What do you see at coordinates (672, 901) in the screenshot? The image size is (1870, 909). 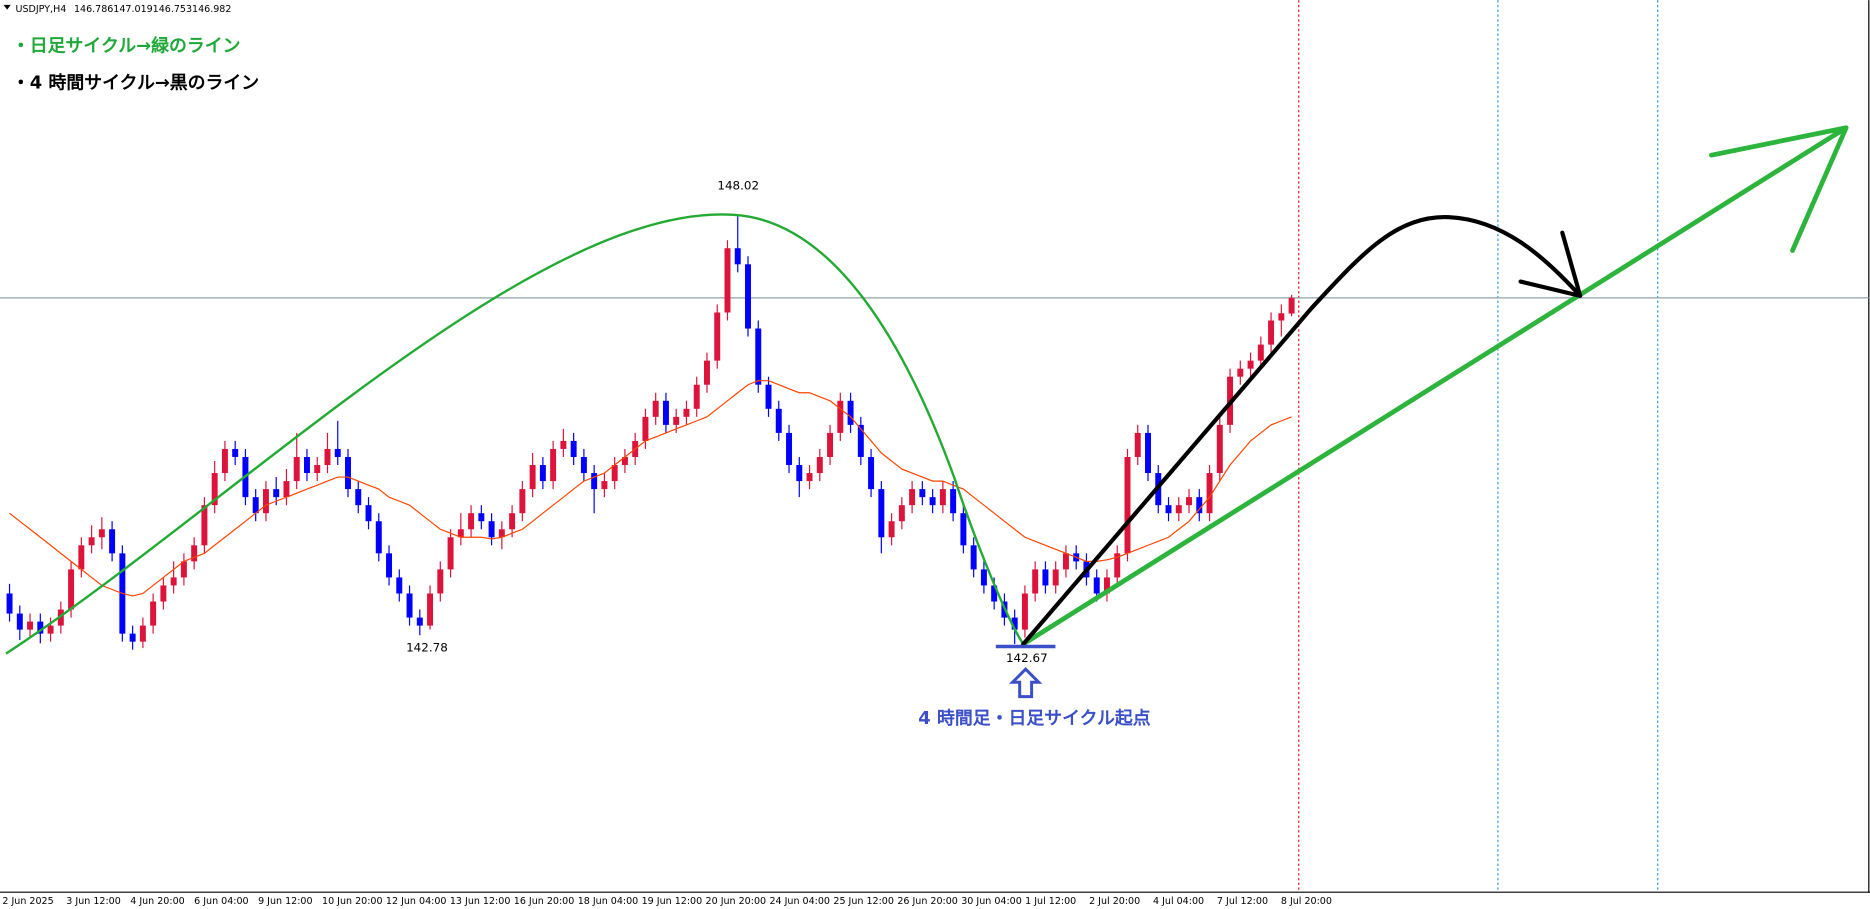 I see `x-tick-label: 19 Jun 12:00` at bounding box center [672, 901].